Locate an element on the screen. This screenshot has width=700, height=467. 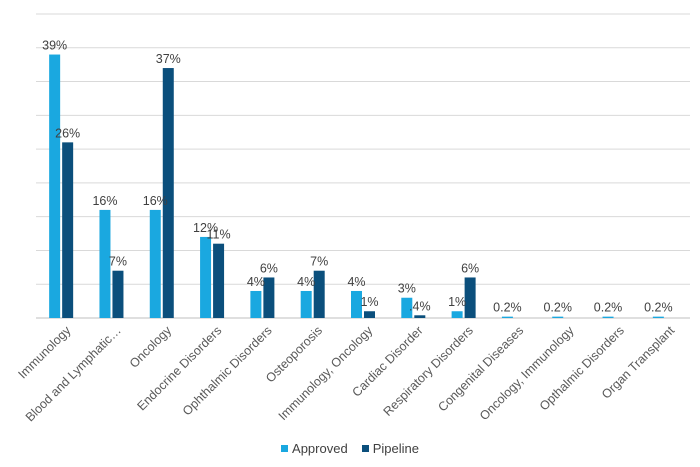
x-tick-label: Oncology is located at coordinates (151, 347).